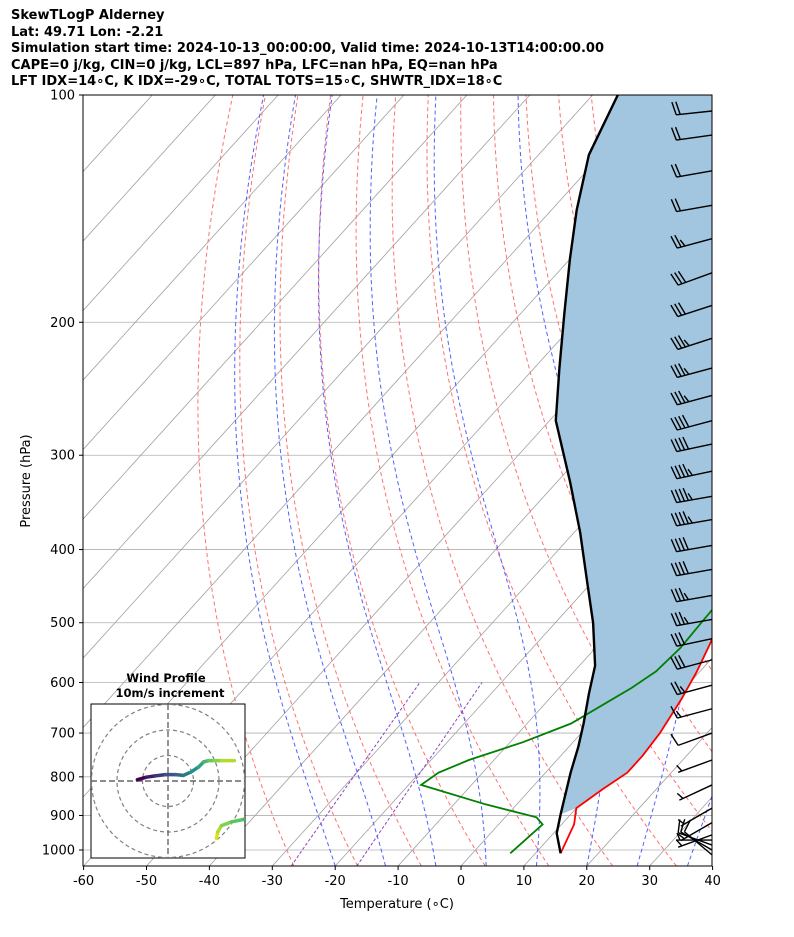 This screenshot has width=794, height=937. I want to click on y-tick-label: 600, so click(62, 683).